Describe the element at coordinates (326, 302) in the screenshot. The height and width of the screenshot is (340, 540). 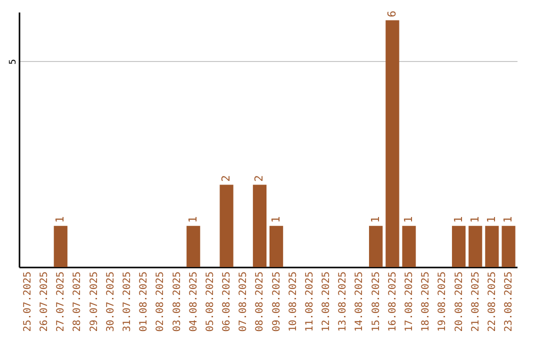
I see `x-tick-label: 12.08.2025` at that location.